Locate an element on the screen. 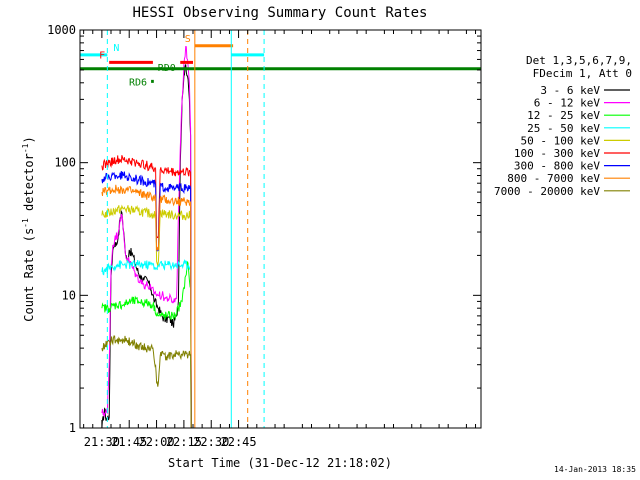  flag-label-n: N is located at coordinates (116, 48).